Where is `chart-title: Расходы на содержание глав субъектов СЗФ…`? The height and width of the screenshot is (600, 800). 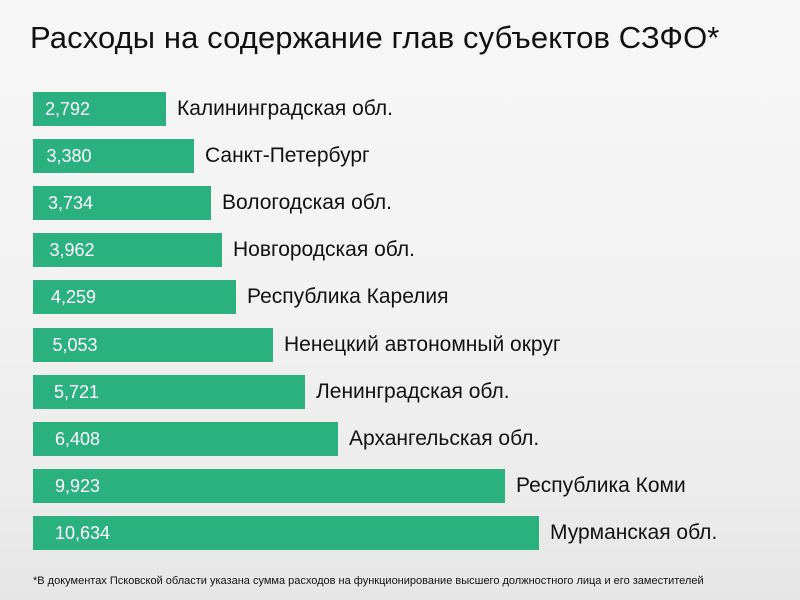 chart-title: Расходы на содержание глав субъектов СЗФ… is located at coordinates (375, 37).